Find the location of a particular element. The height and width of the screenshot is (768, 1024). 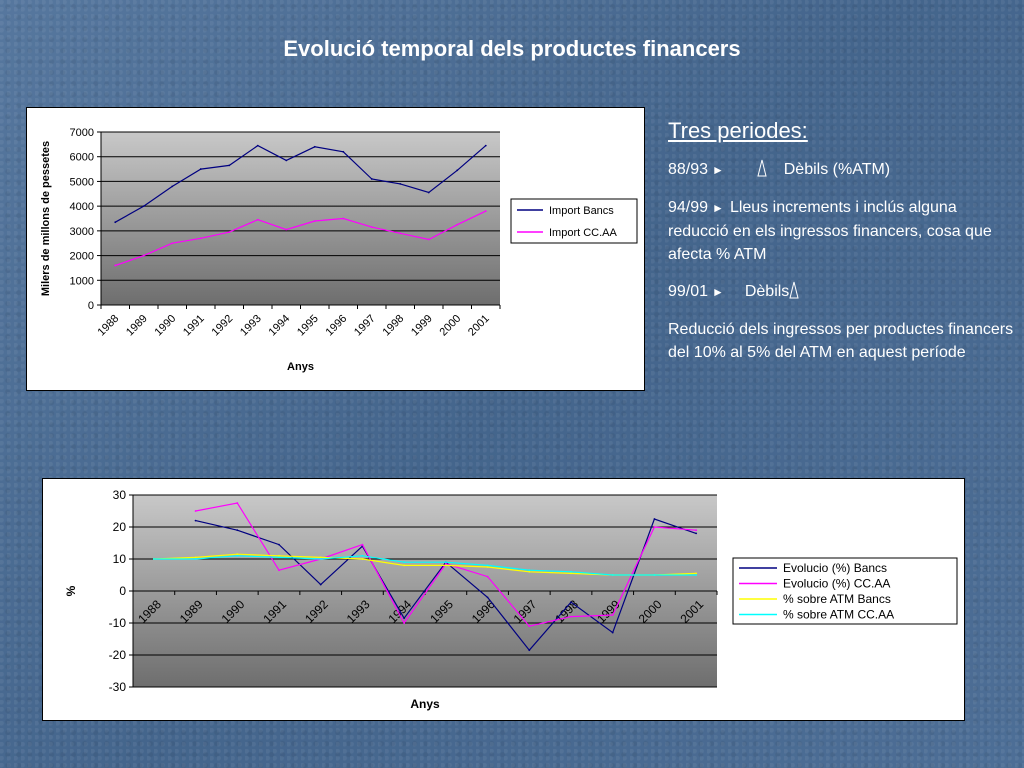

period-1: 88/93 ► Dèbils (%ATM) is located at coordinates (843, 170).